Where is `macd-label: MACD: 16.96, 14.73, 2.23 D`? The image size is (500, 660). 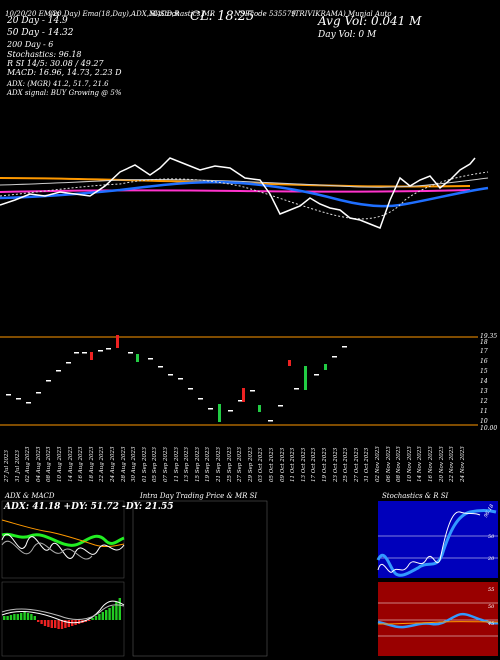 macd-label: MACD: 16.96, 14.73, 2.23 D is located at coordinates (64, 72).